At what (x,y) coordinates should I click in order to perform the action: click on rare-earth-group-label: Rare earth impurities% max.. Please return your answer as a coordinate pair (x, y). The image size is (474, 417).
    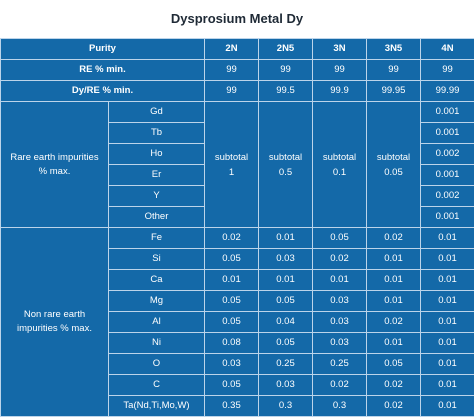
    Looking at the image, I should click on (55, 165).